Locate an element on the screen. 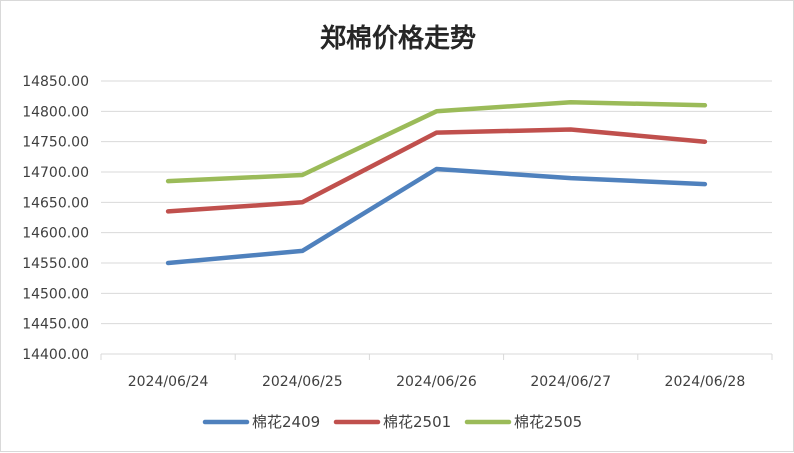  x-tick-label: 2024/06/25 is located at coordinates (302, 382).